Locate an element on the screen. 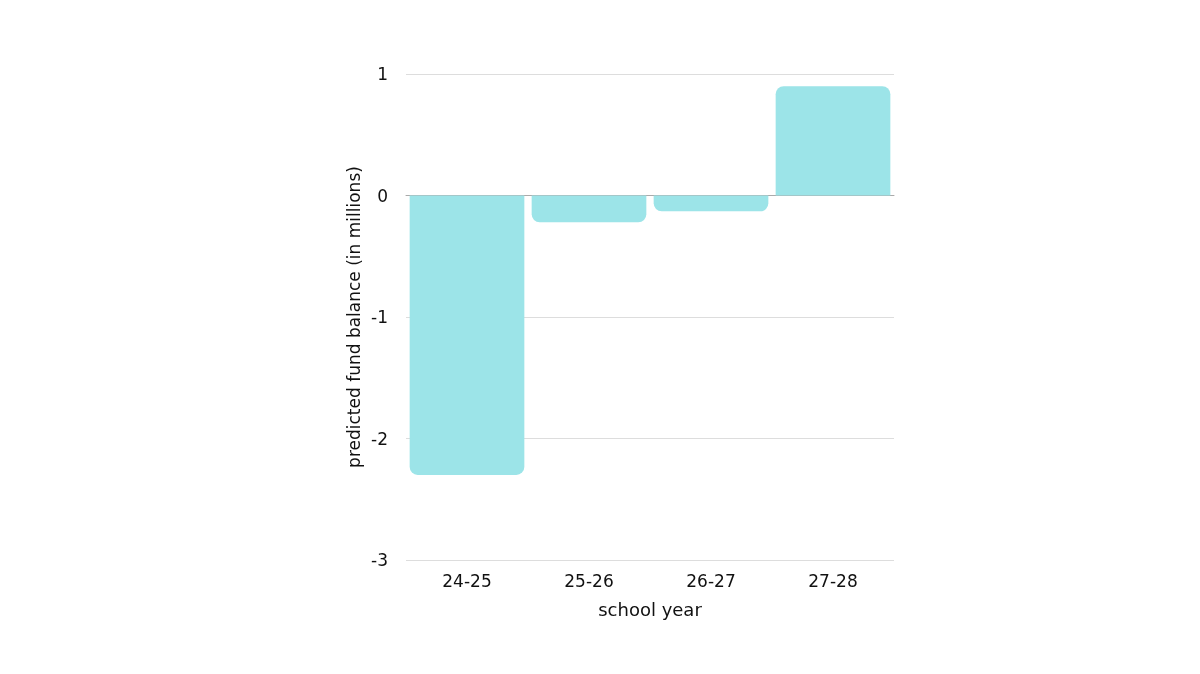 Image resolution: width=1200 pixels, height=674 pixels. x-tick-label: 24-25 is located at coordinates (467, 580).